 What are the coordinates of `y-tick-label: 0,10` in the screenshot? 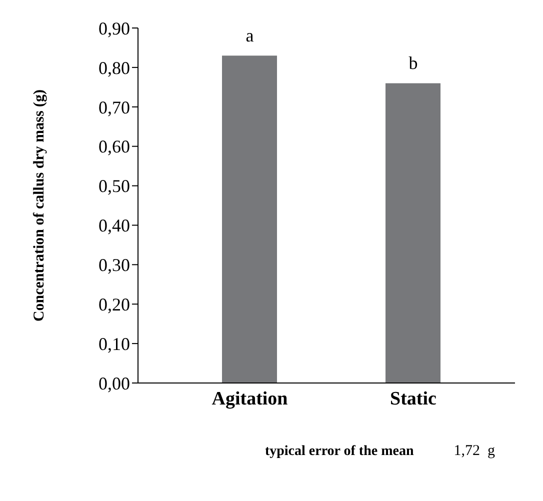 It's located at (114, 344).